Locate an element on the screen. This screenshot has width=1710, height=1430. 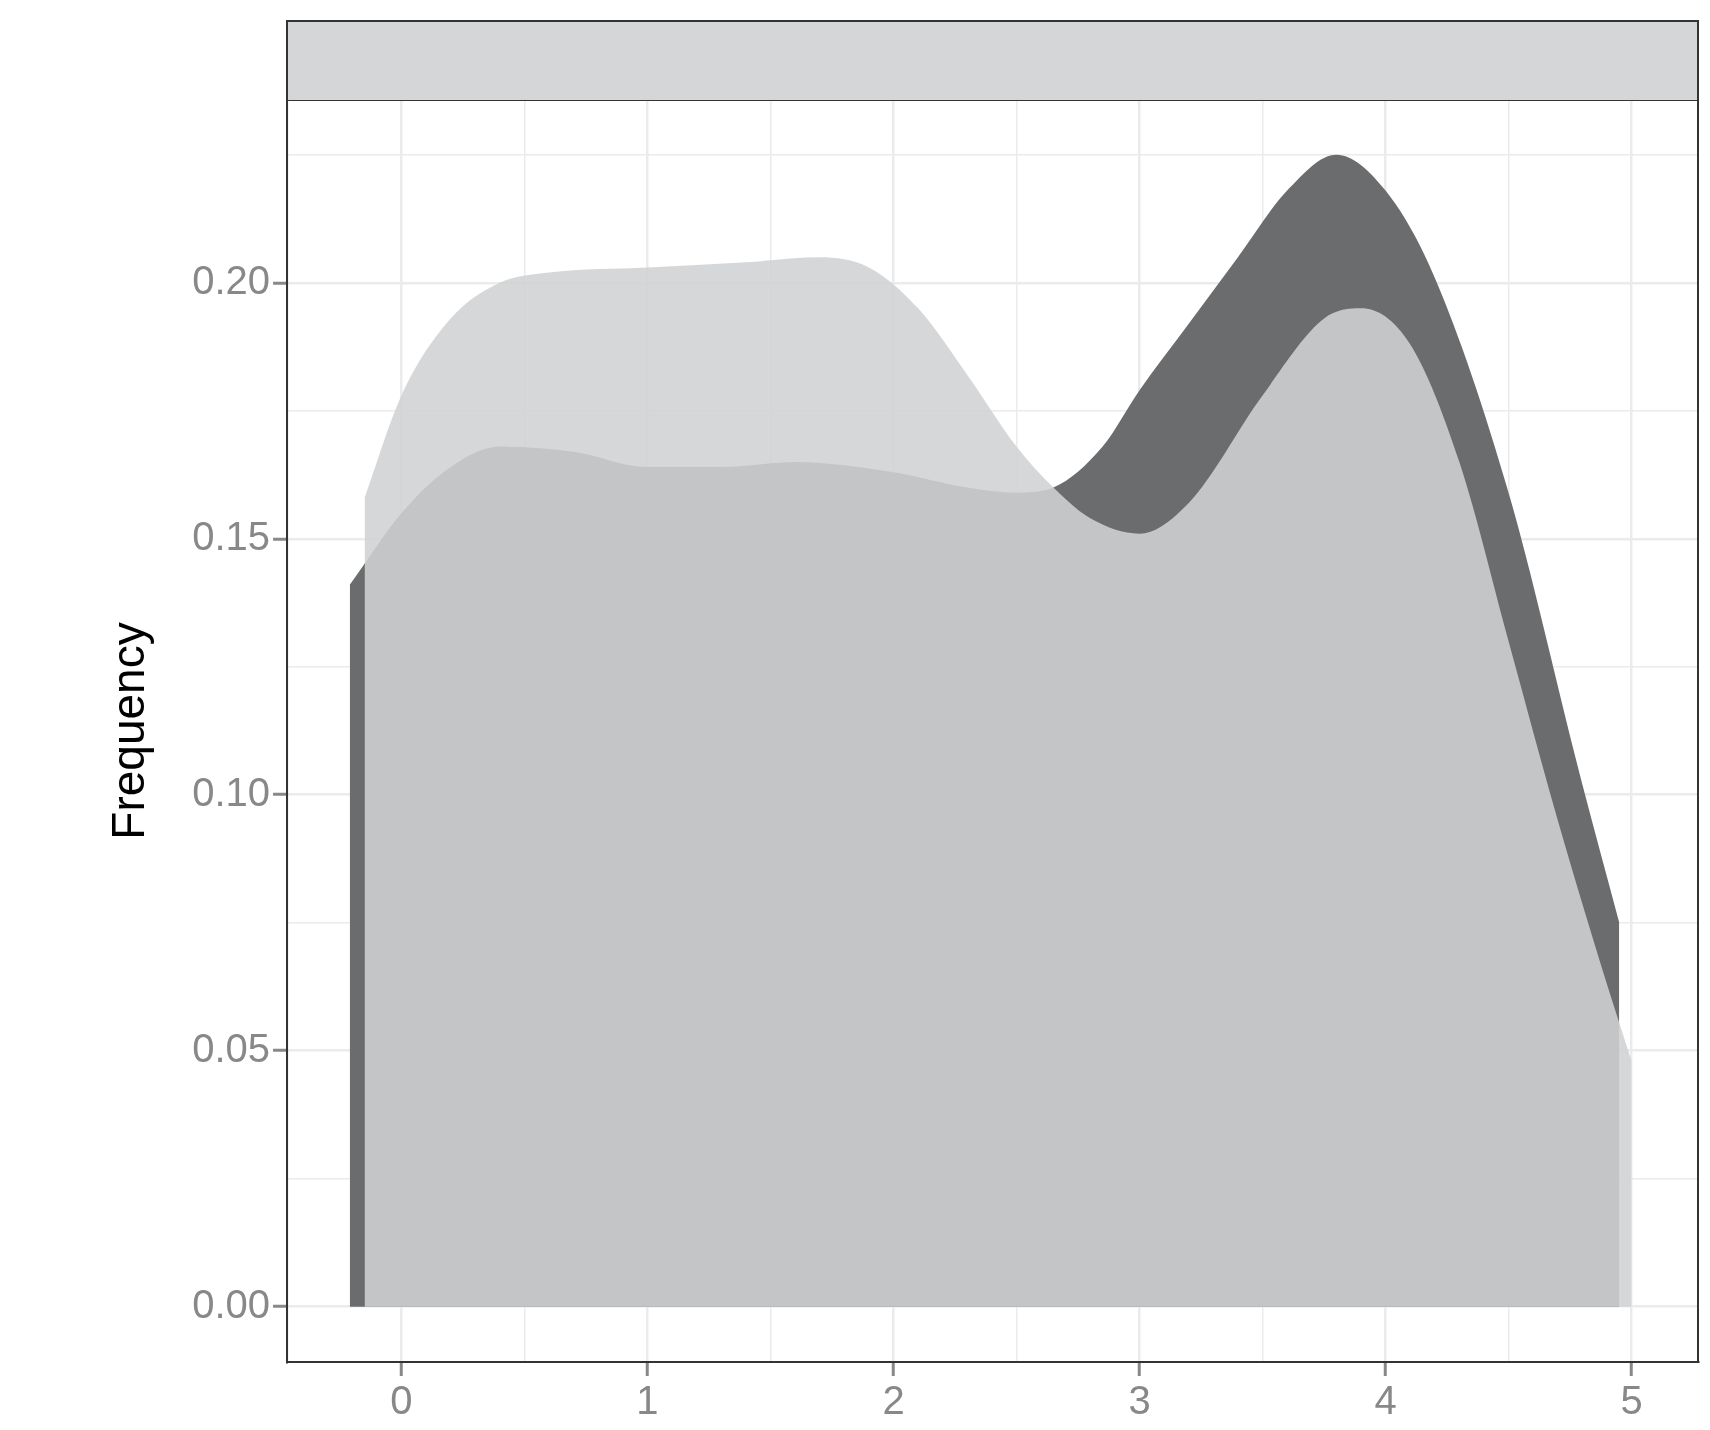
y-axis-title: Frequency is located at coordinates (128, 731).